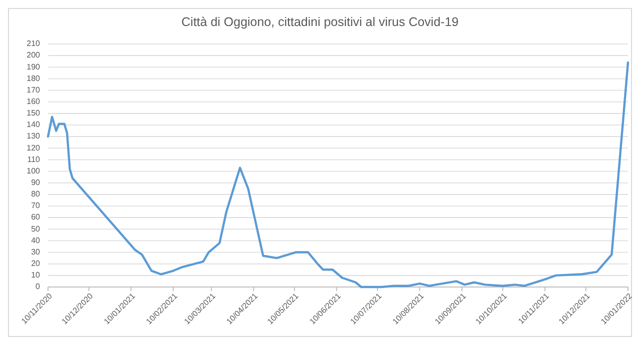  Describe the element at coordinates (320, 22) in the screenshot. I see `chart-title: Città di Oggiono, cittadini positivi al virus Covid-19` at that location.